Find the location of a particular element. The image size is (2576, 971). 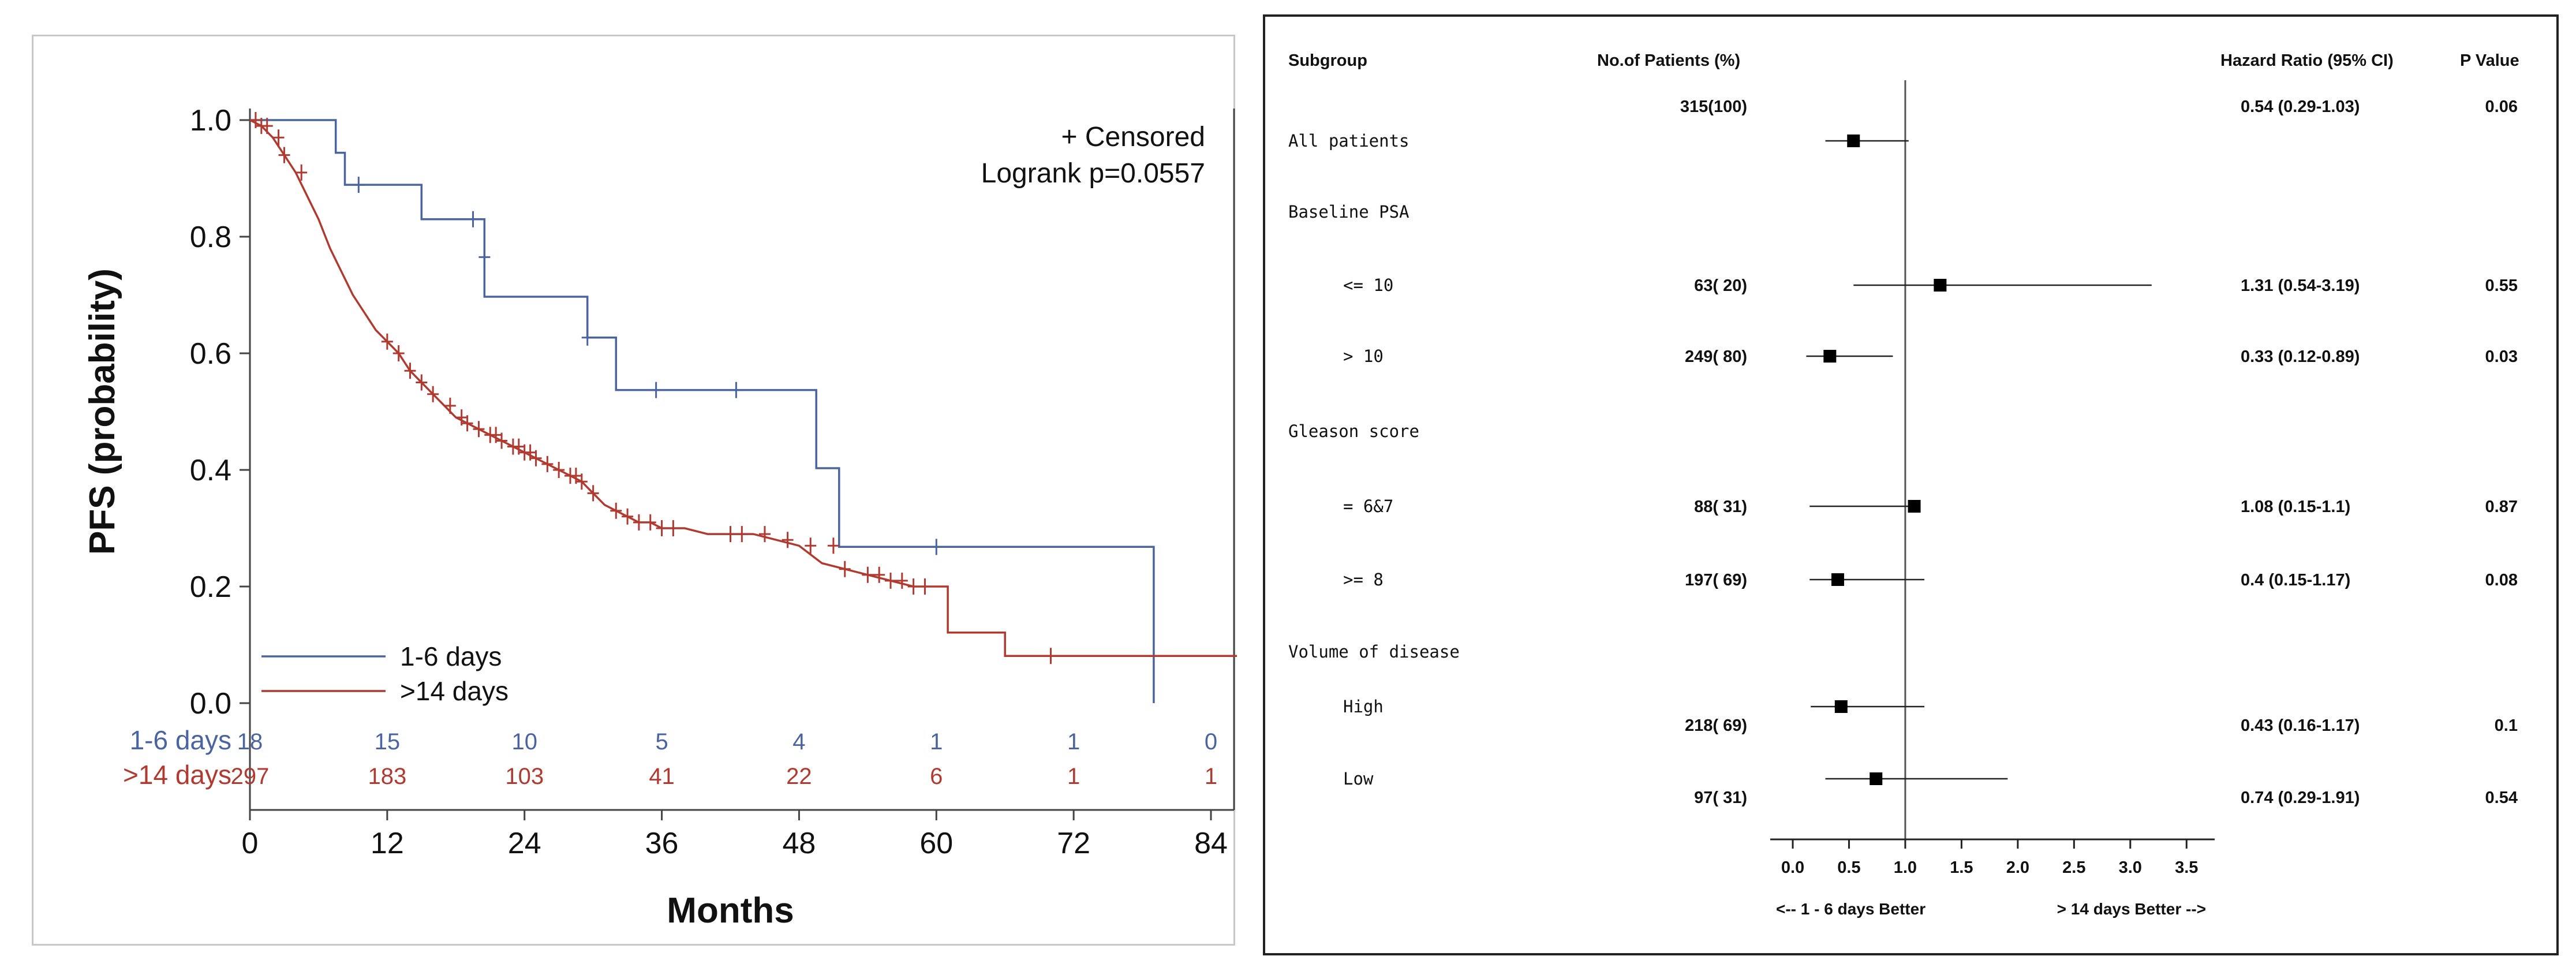

forest-x-tick-label: 1.5 is located at coordinates (1961, 867).